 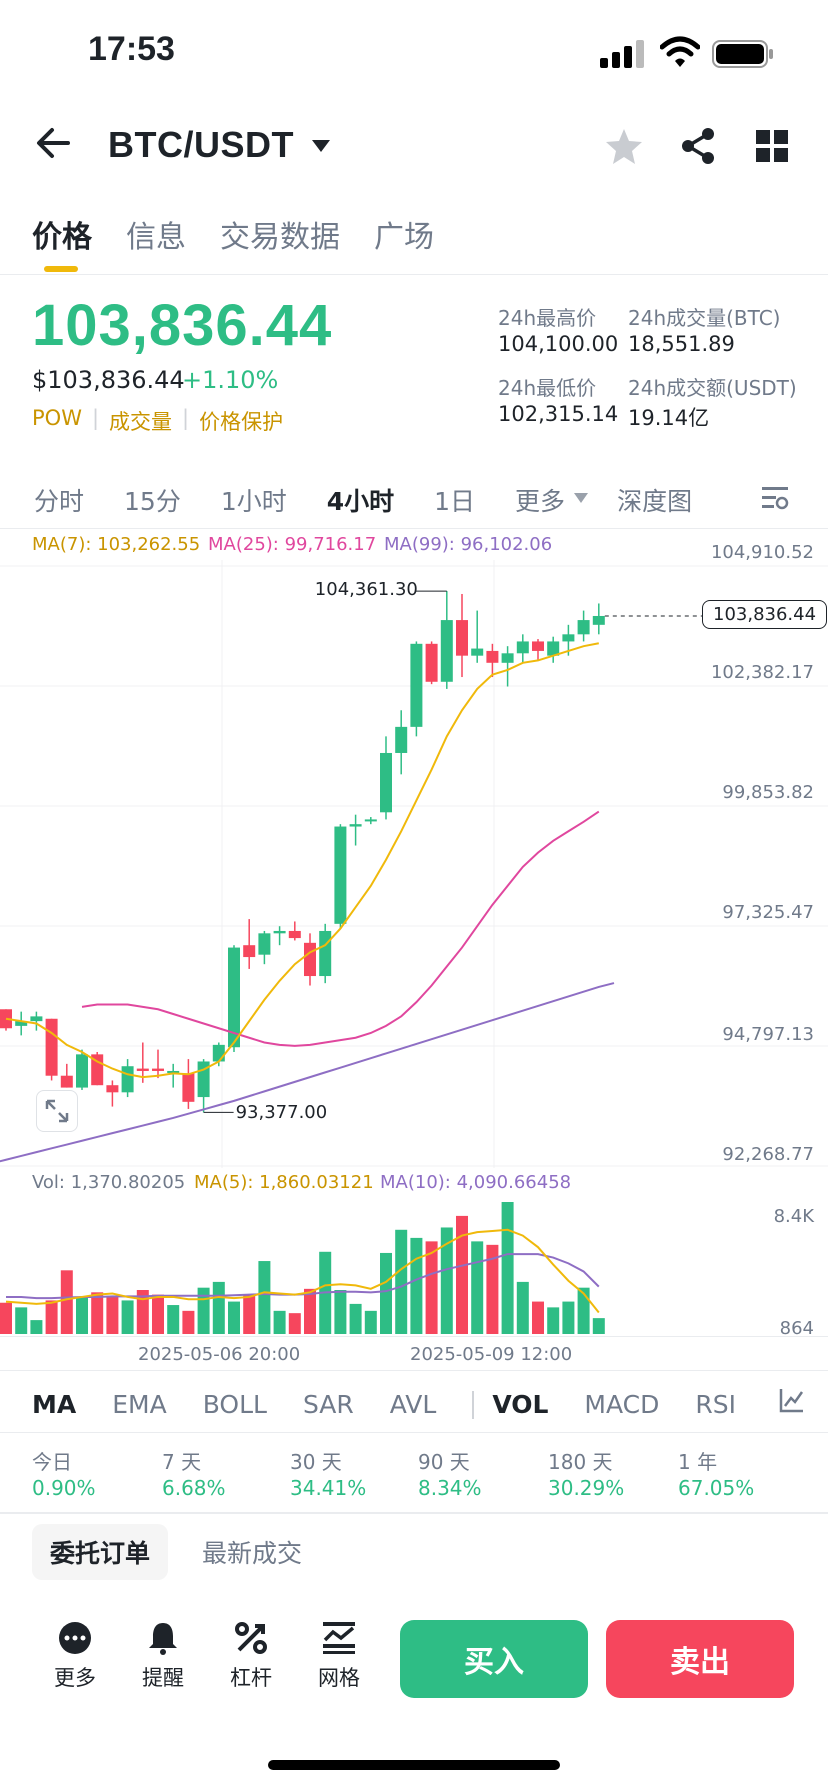 I want to click on vol-legend: Vol: 1,370.80205, so click(x=109, y=1182).